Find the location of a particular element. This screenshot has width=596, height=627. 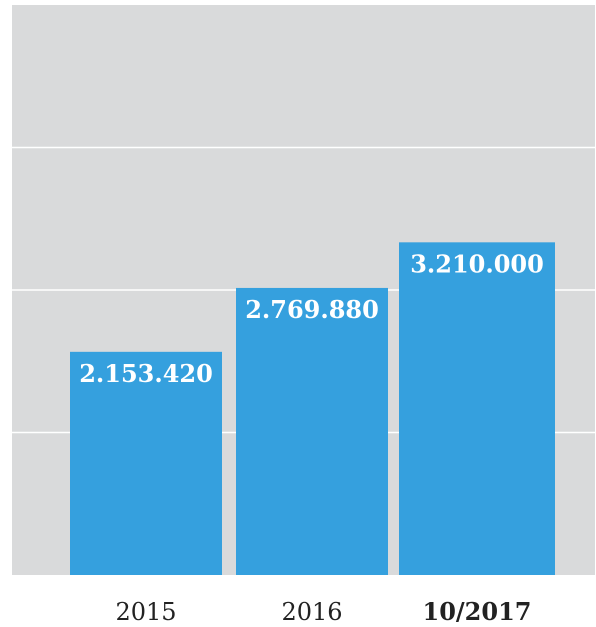

bar-value-label: 3.210.000 is located at coordinates (477, 263).